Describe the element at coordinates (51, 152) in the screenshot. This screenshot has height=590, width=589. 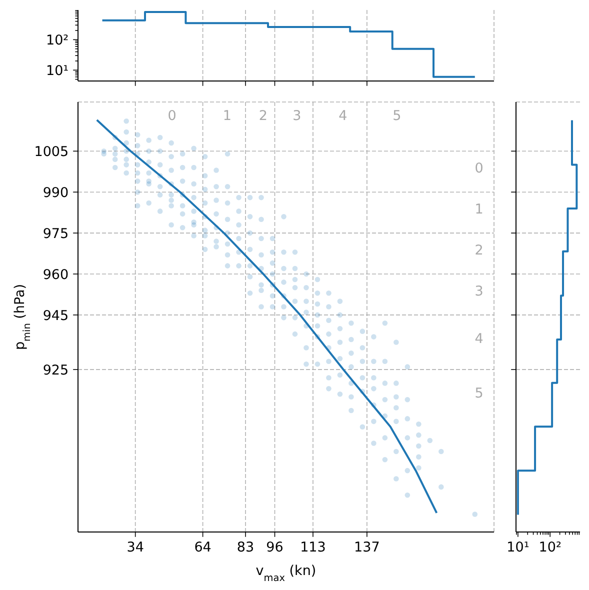
I see `y-tick-label: 1005` at that location.